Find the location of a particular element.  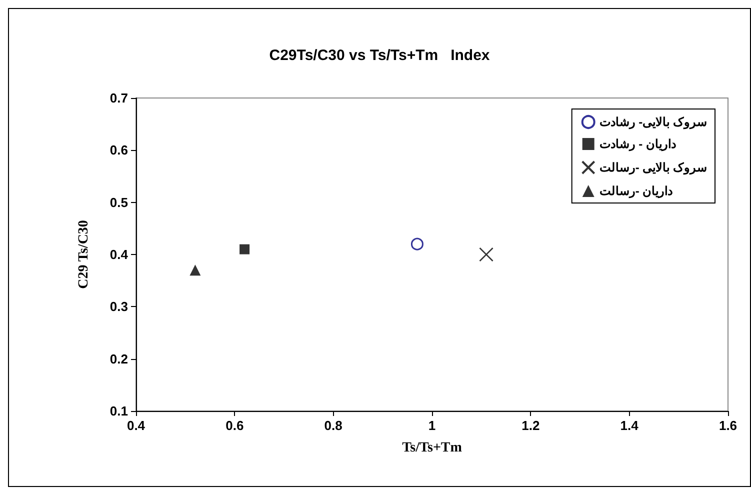

y-tick-label: 0.5 is located at coordinates (119, 202).